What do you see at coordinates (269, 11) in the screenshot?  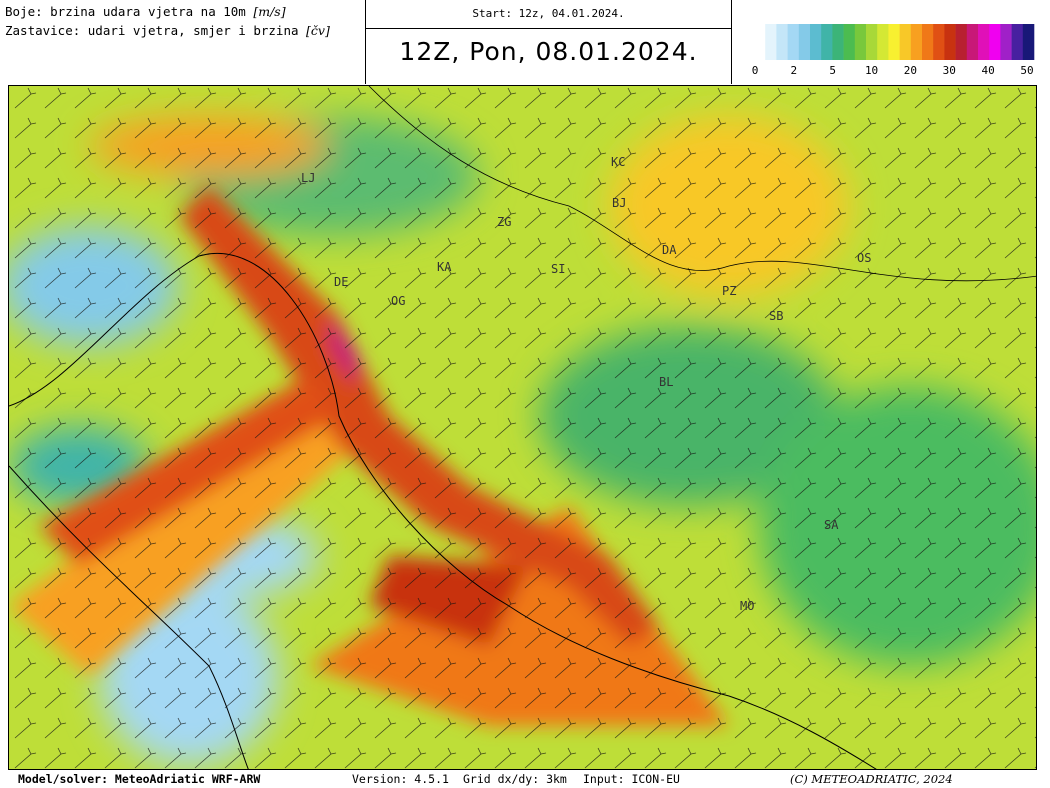 I see `unit: [m/s]` at bounding box center [269, 11].